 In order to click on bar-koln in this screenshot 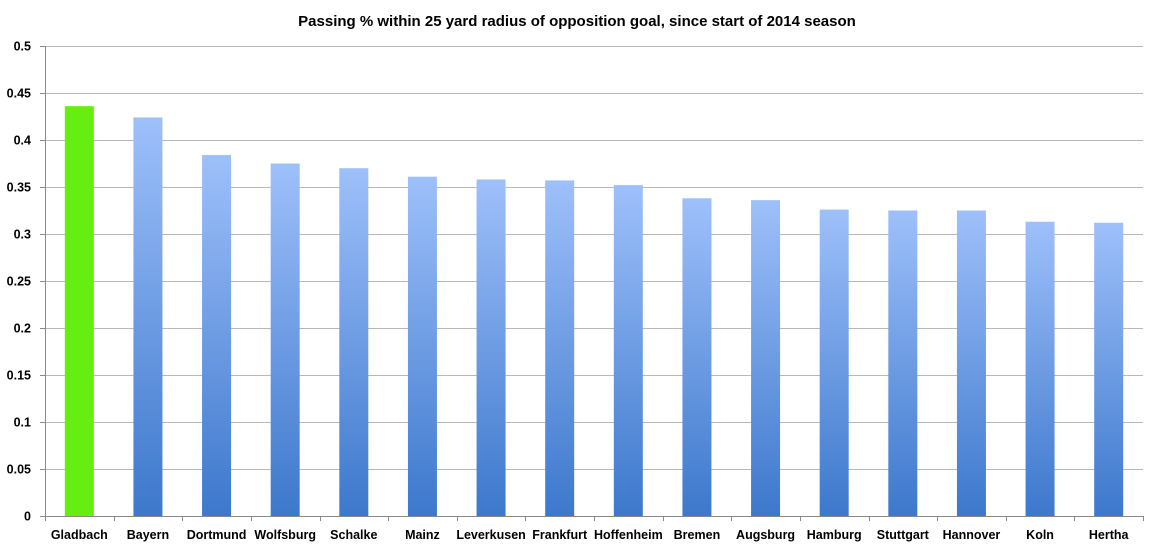, I will do `click(1040, 368)`.